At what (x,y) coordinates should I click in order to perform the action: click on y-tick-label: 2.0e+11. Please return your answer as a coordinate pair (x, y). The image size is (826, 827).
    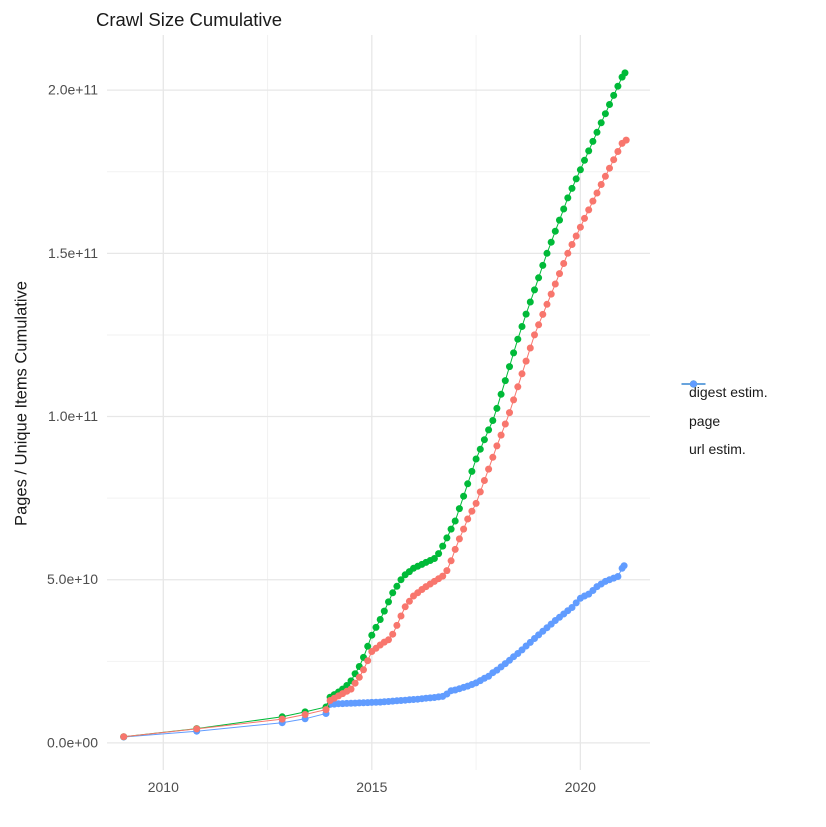
    Looking at the image, I should click on (73, 90).